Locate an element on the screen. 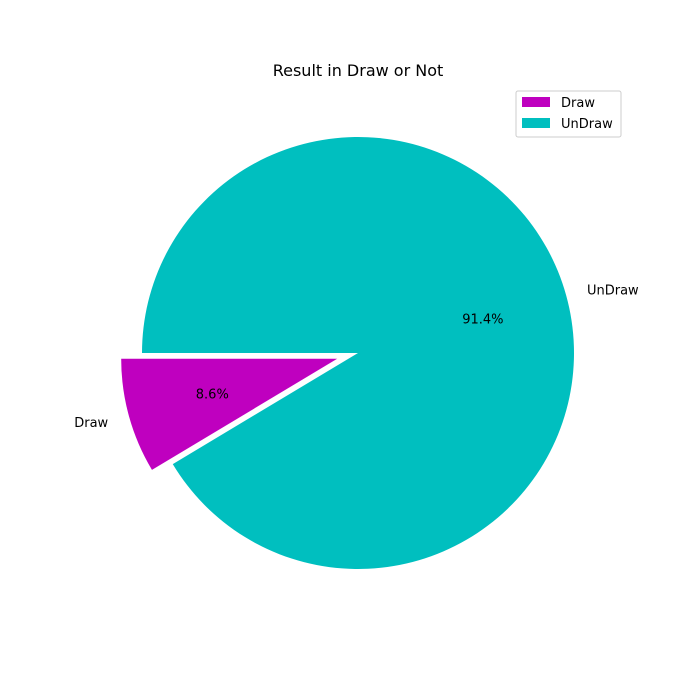 The height and width of the screenshot is (700, 700). slice-pct-draw: 8.6% is located at coordinates (212, 394).